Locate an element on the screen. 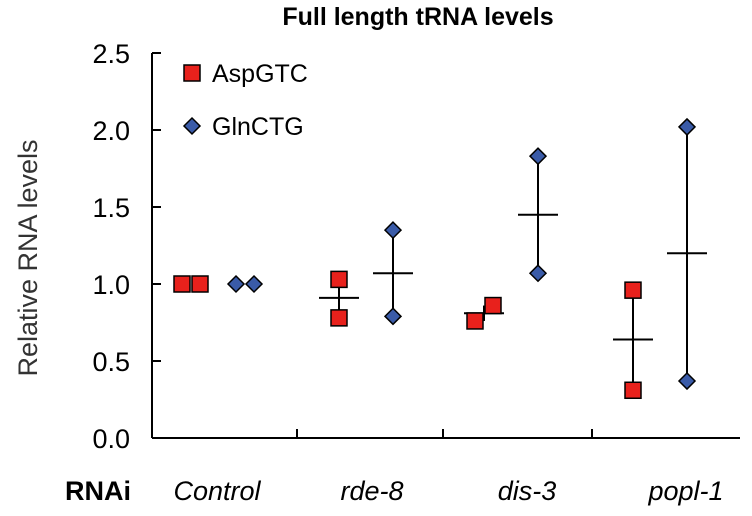  y-tick-label: 2.0 is located at coordinates (111, 131).